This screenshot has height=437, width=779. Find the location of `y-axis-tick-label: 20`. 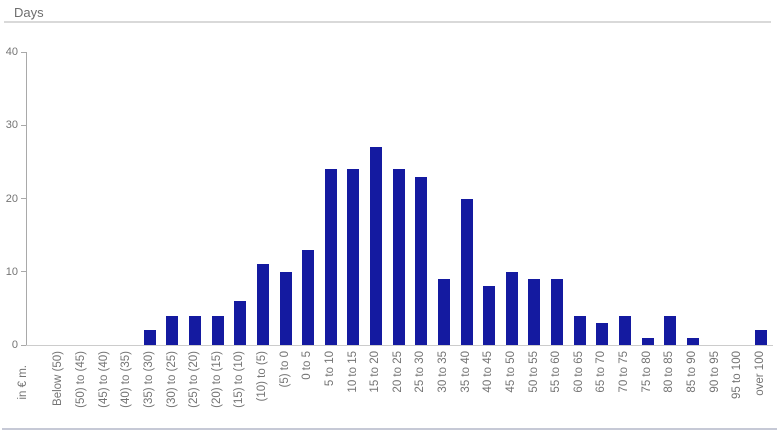

y-axis-tick-label: 20 is located at coordinates (11, 198).